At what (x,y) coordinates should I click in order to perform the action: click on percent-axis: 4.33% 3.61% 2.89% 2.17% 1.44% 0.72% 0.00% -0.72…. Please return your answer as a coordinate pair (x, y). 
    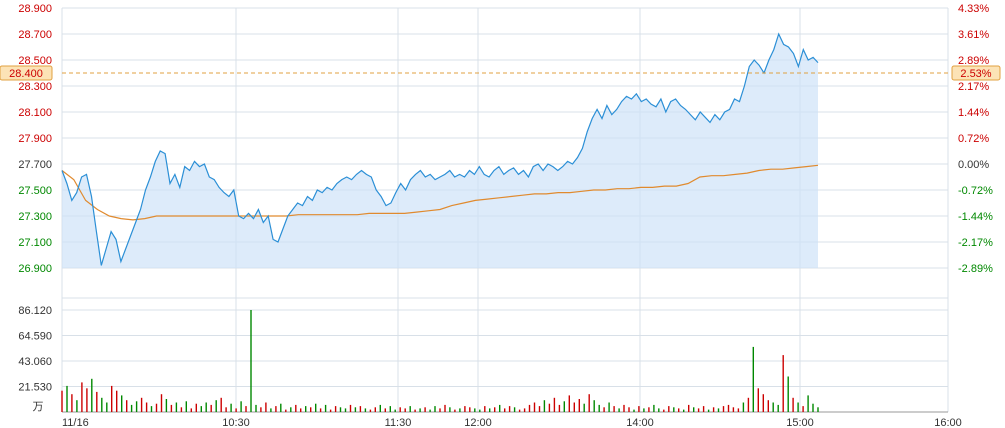
    Looking at the image, I should click on (975, 139).